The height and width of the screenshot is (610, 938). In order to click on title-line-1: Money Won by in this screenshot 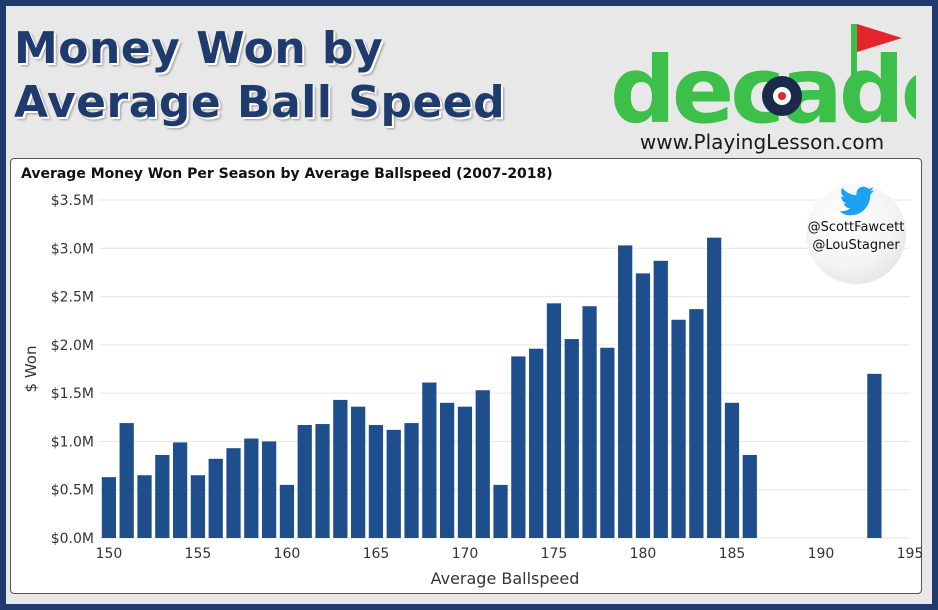, I will do `click(199, 48)`.